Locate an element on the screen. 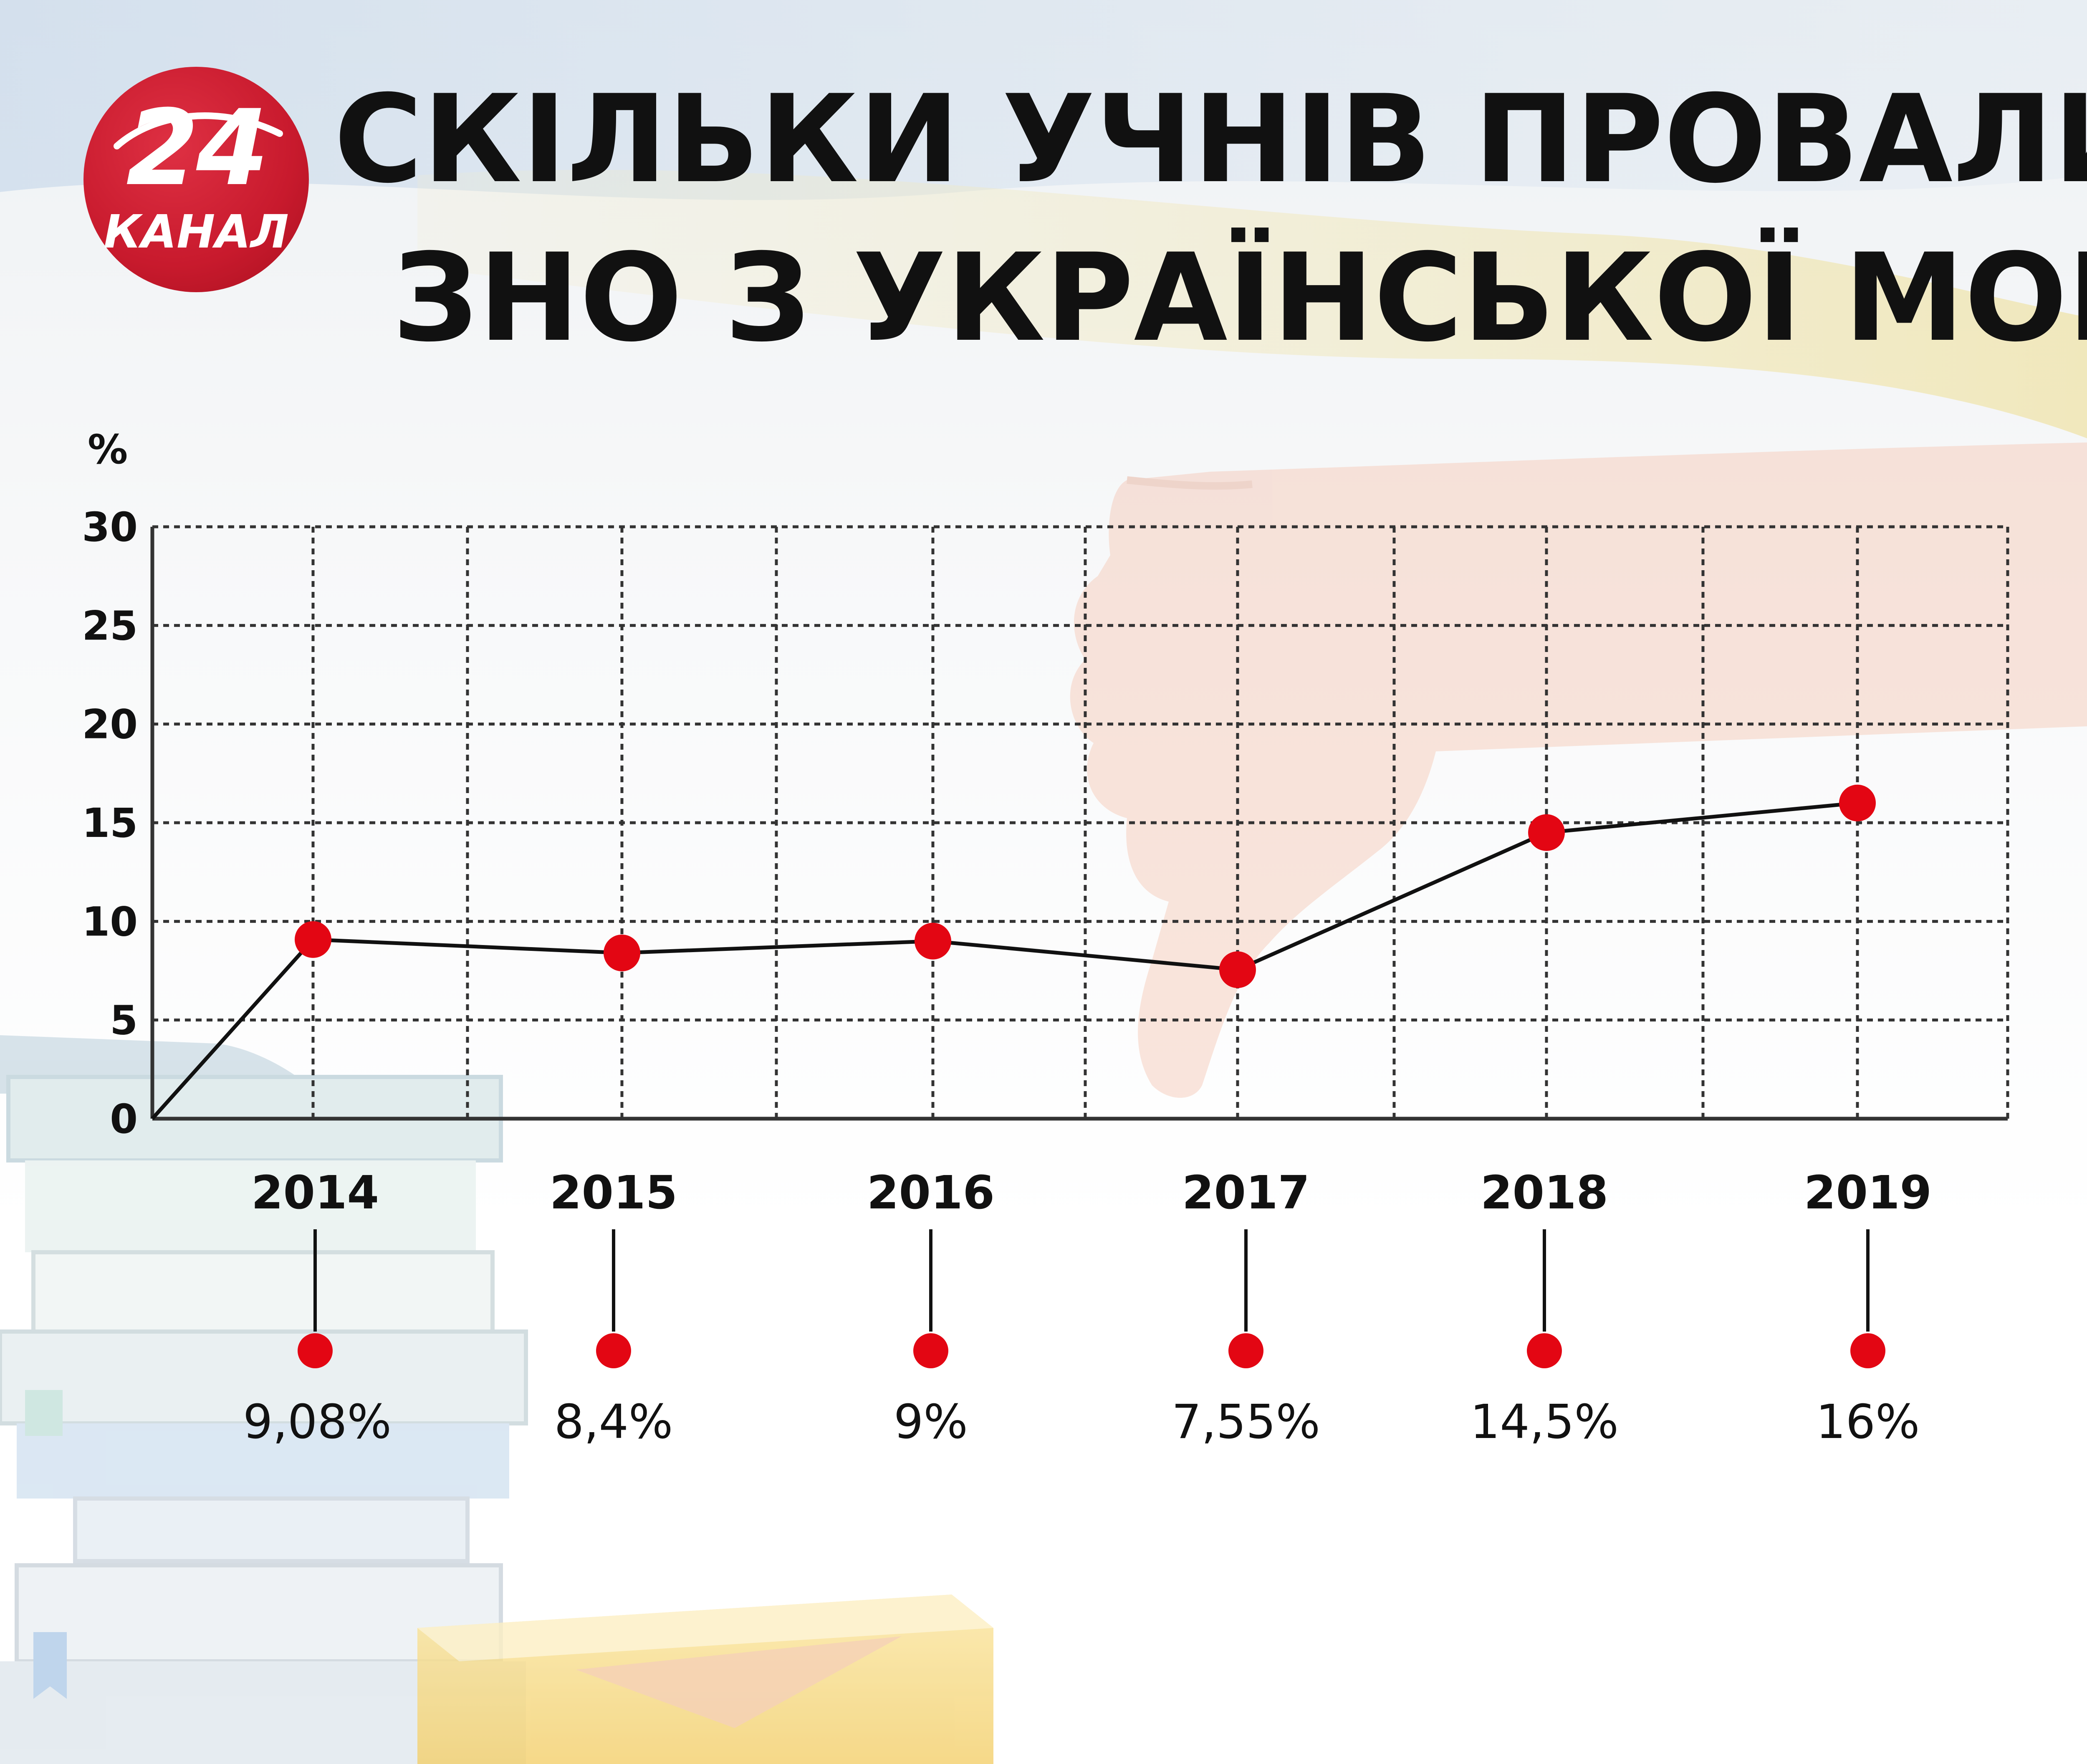  logo-swoosh-icon is located at coordinates (198, 130).